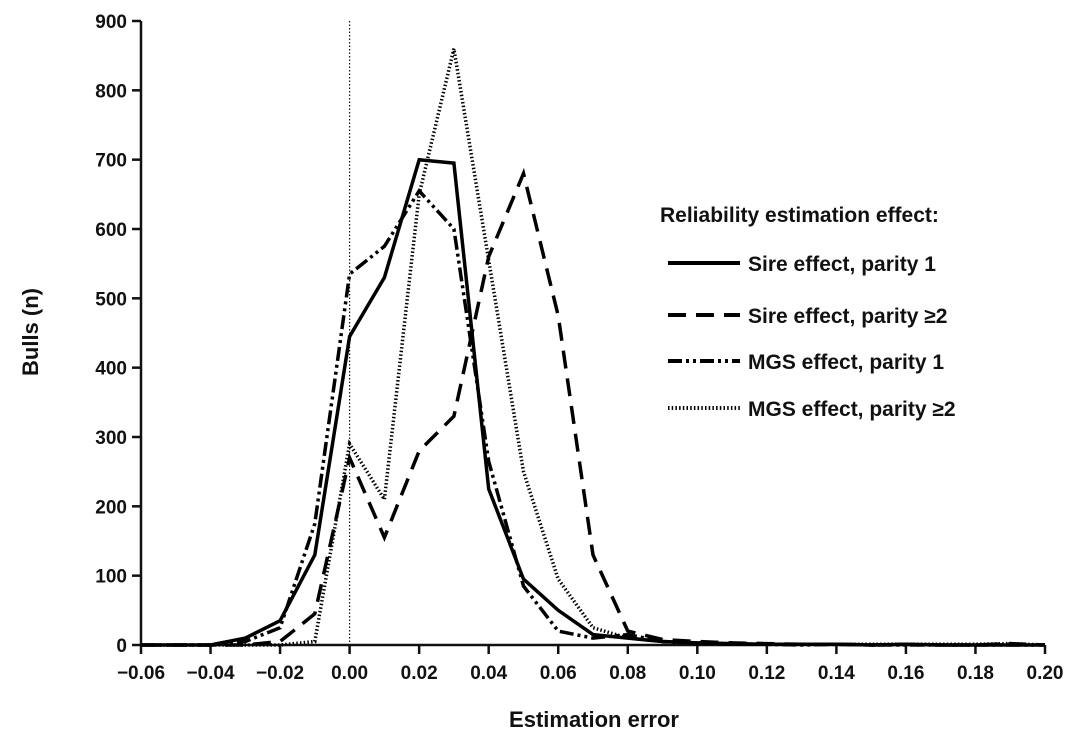 Image resolution: width=1072 pixels, height=736 pixels. What do you see at coordinates (594, 719) in the screenshot?
I see `x-axis-title: Estimation error` at bounding box center [594, 719].